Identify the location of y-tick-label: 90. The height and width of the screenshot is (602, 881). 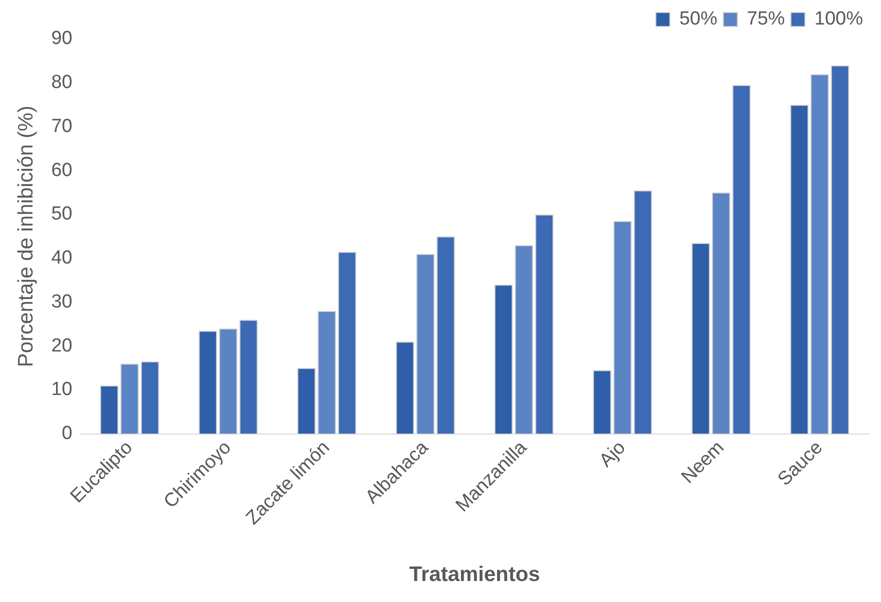
(61, 39).